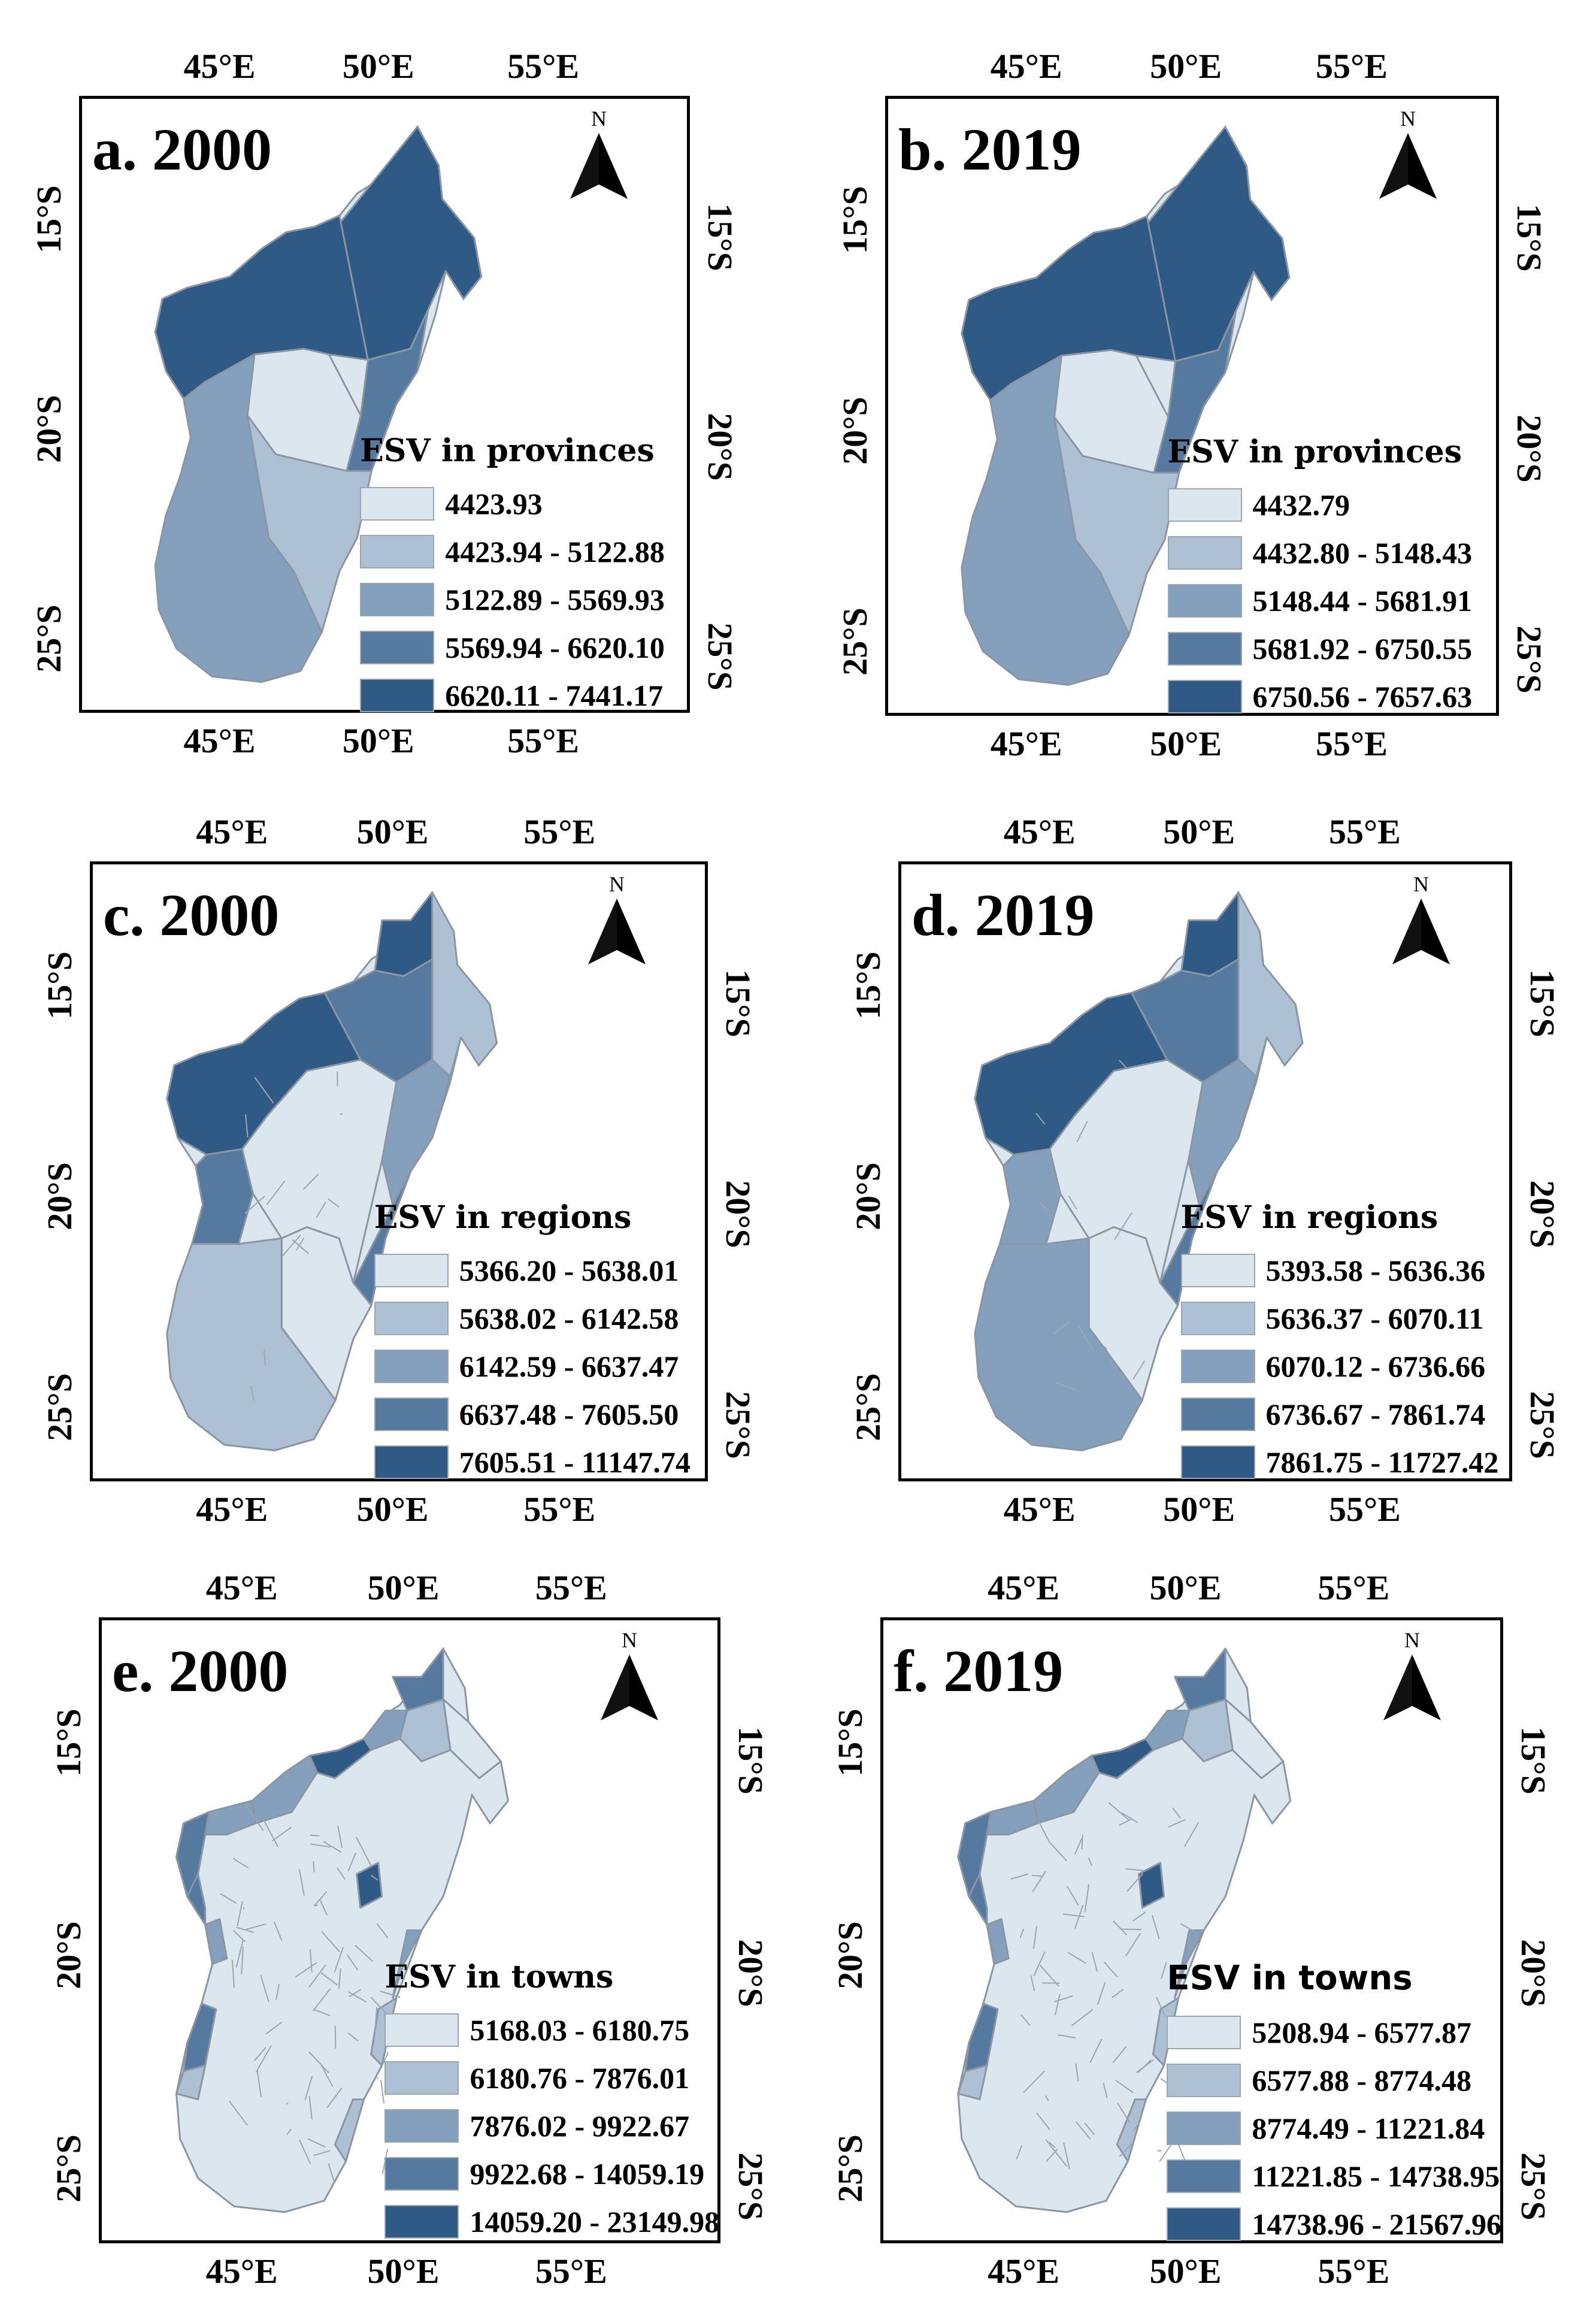 This screenshot has width=1596, height=2314. What do you see at coordinates (1334, 2032) in the screenshot?
I see `legend-item: 5208.94 - 6577.87` at bounding box center [1334, 2032].